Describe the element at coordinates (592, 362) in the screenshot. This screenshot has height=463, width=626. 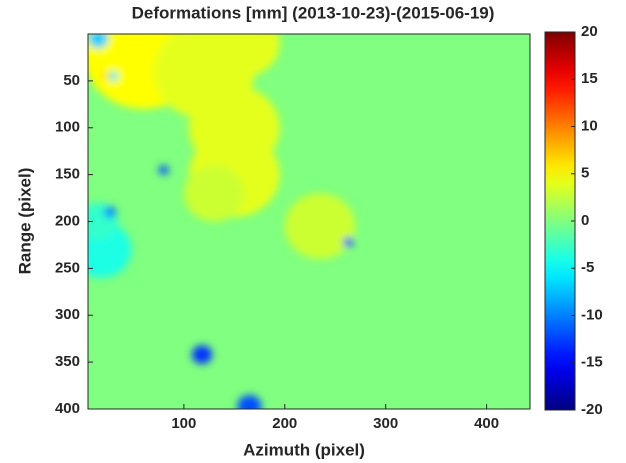
I see `colorbar-tick-label: -15` at that location.